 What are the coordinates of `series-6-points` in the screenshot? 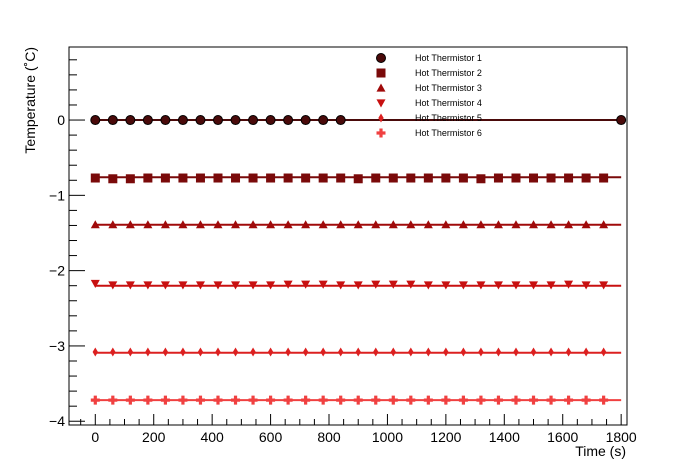 It's located at (349, 400).